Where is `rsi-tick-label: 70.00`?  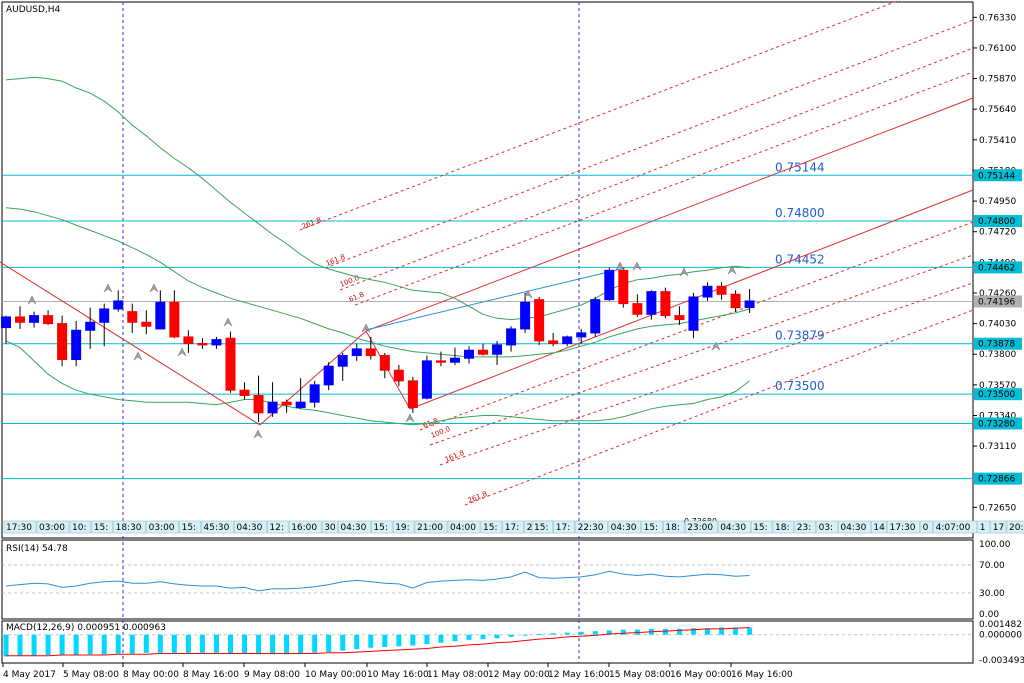
rsi-tick-label: 70.00 is located at coordinates (992, 566).